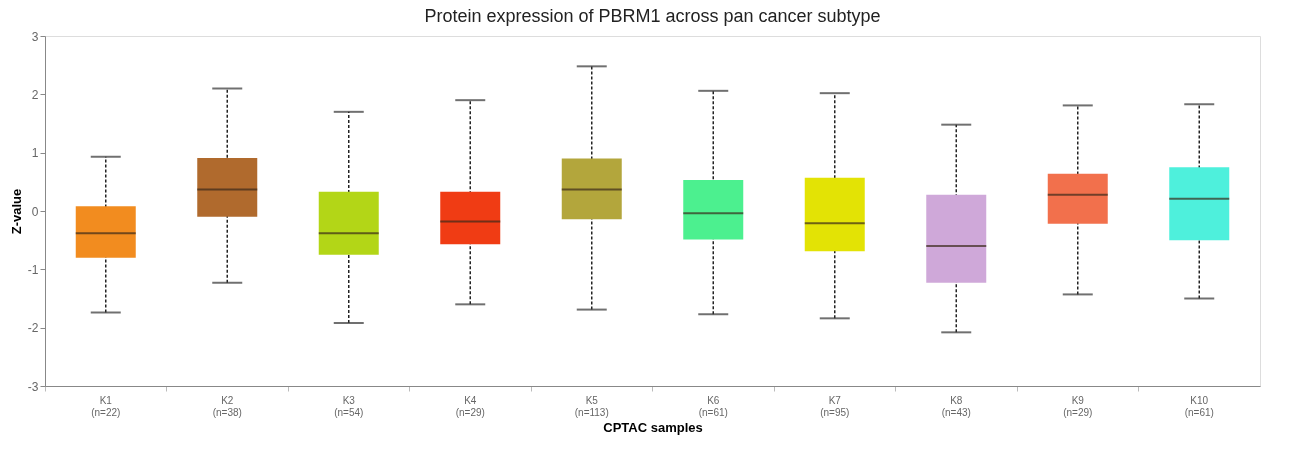  Describe the element at coordinates (35, 36) in the screenshot. I see `y-tick-label: 3` at that location.